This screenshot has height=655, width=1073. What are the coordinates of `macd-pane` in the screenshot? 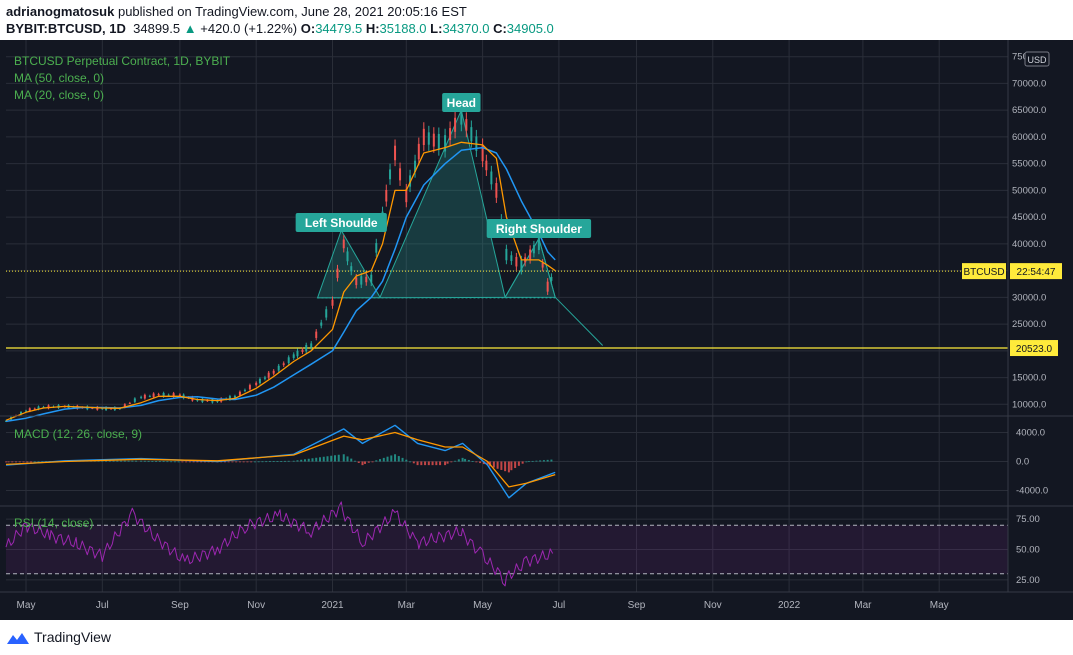 It's located at (280, 461).